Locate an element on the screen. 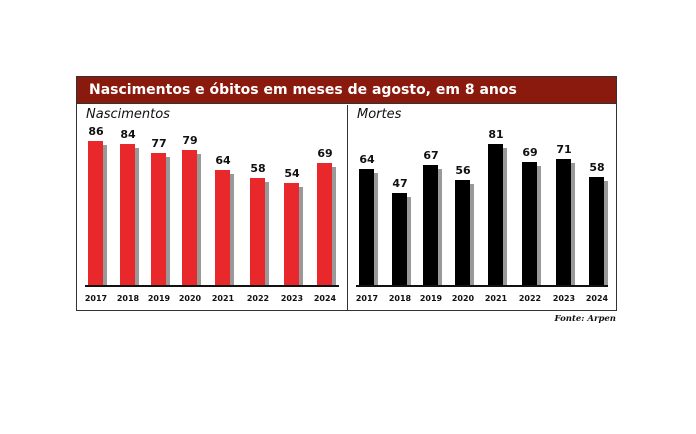 Image resolution: width=696 pixels, height=434 pixels. deaths-baseline is located at coordinates (482, 286).